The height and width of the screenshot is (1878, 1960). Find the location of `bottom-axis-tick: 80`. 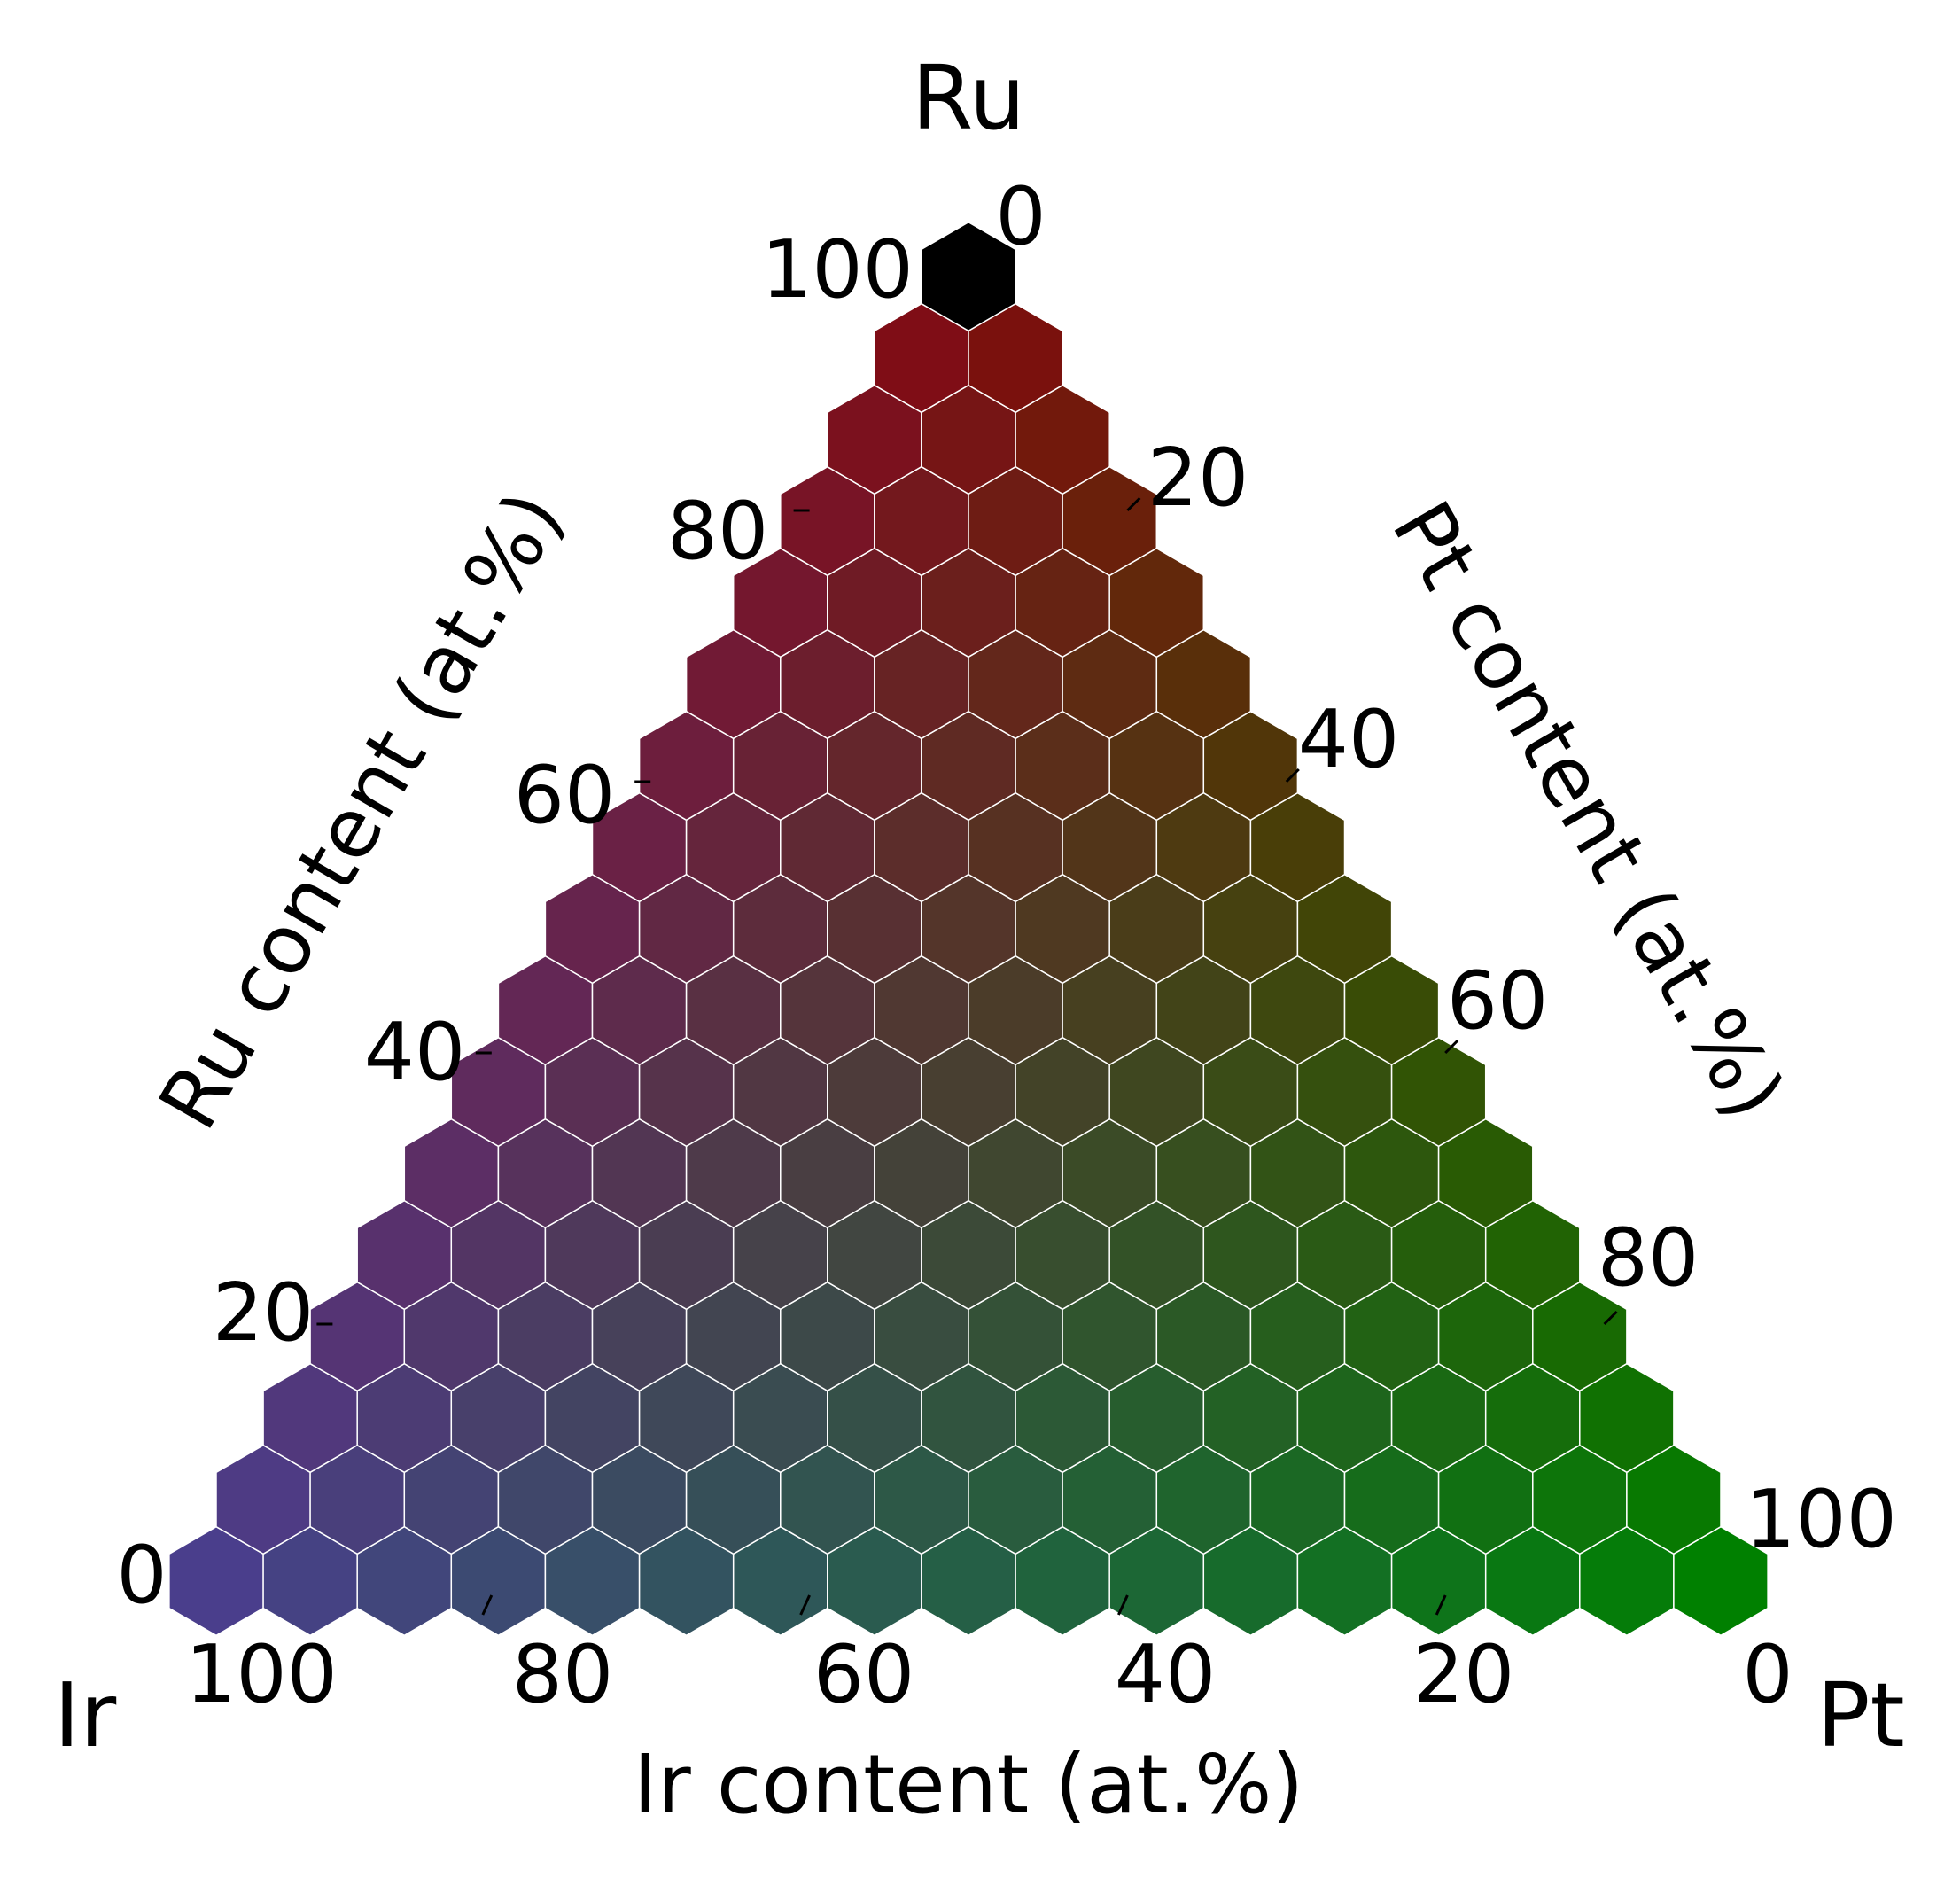

bottom-axis-tick: 80 is located at coordinates (563, 1675).